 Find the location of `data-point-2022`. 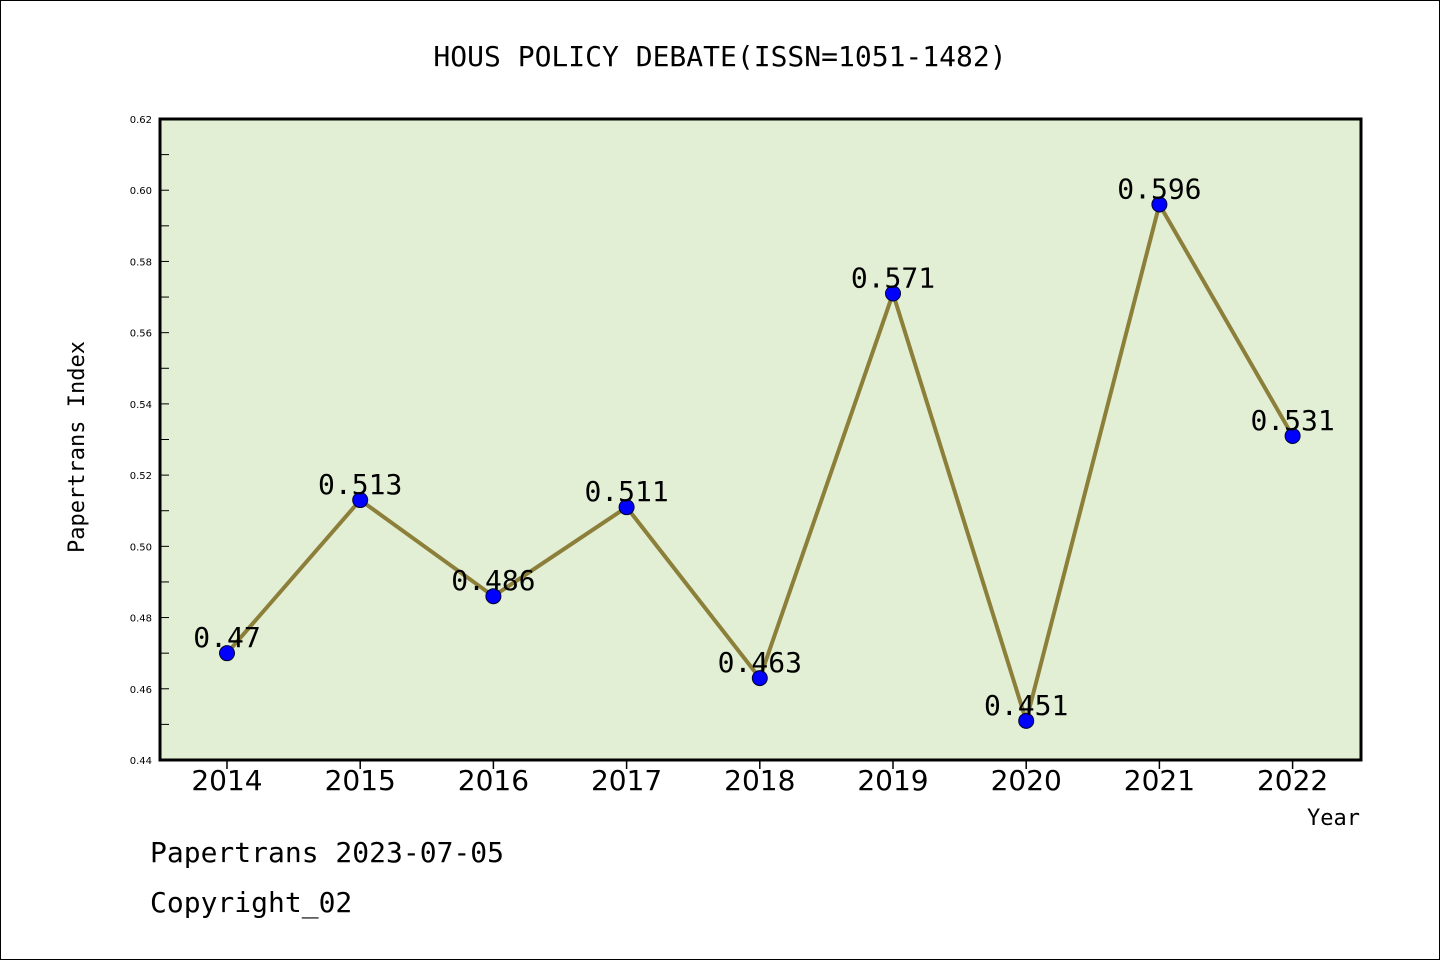

data-point-2022 is located at coordinates (1292, 435).